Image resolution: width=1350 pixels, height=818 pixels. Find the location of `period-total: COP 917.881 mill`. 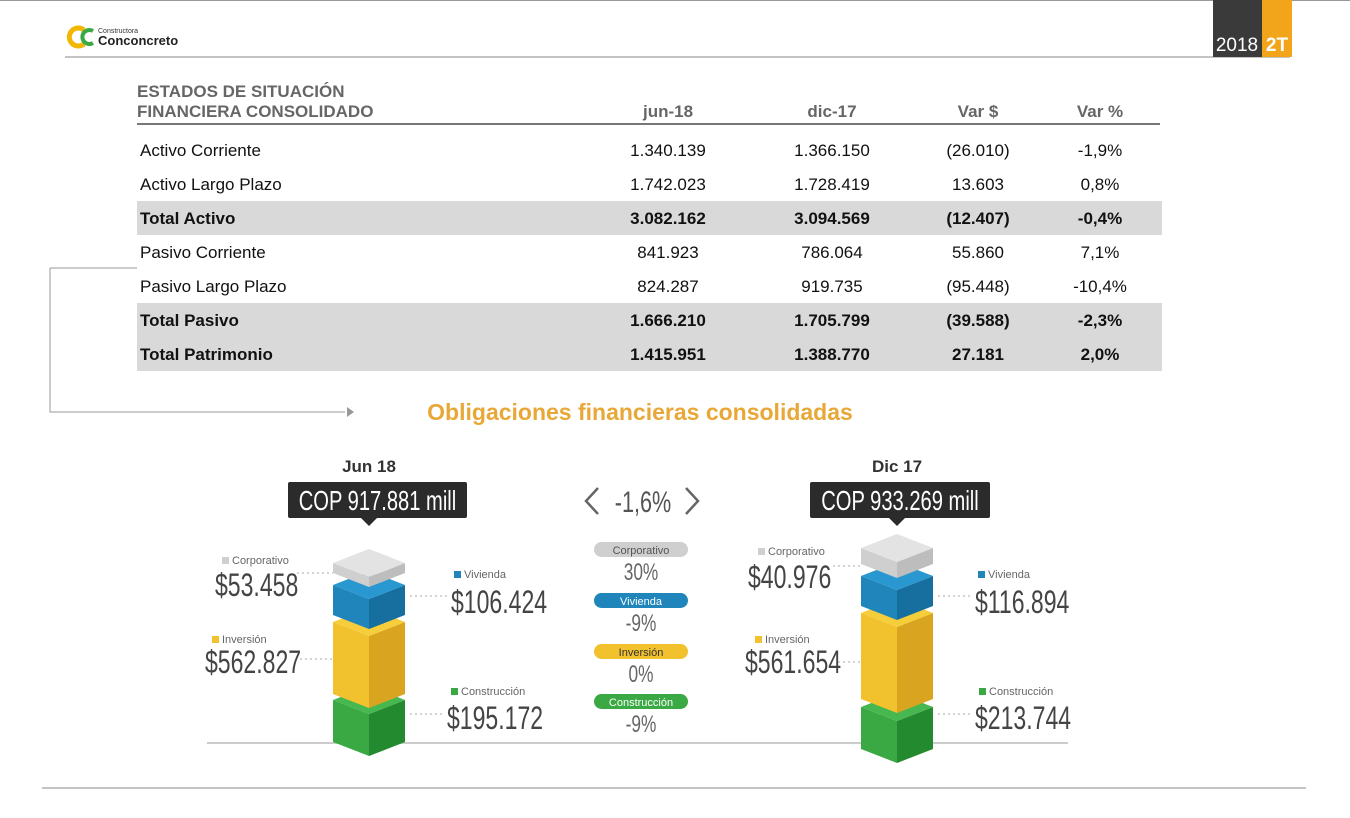

period-total: COP 917.881 mill is located at coordinates (377, 501).